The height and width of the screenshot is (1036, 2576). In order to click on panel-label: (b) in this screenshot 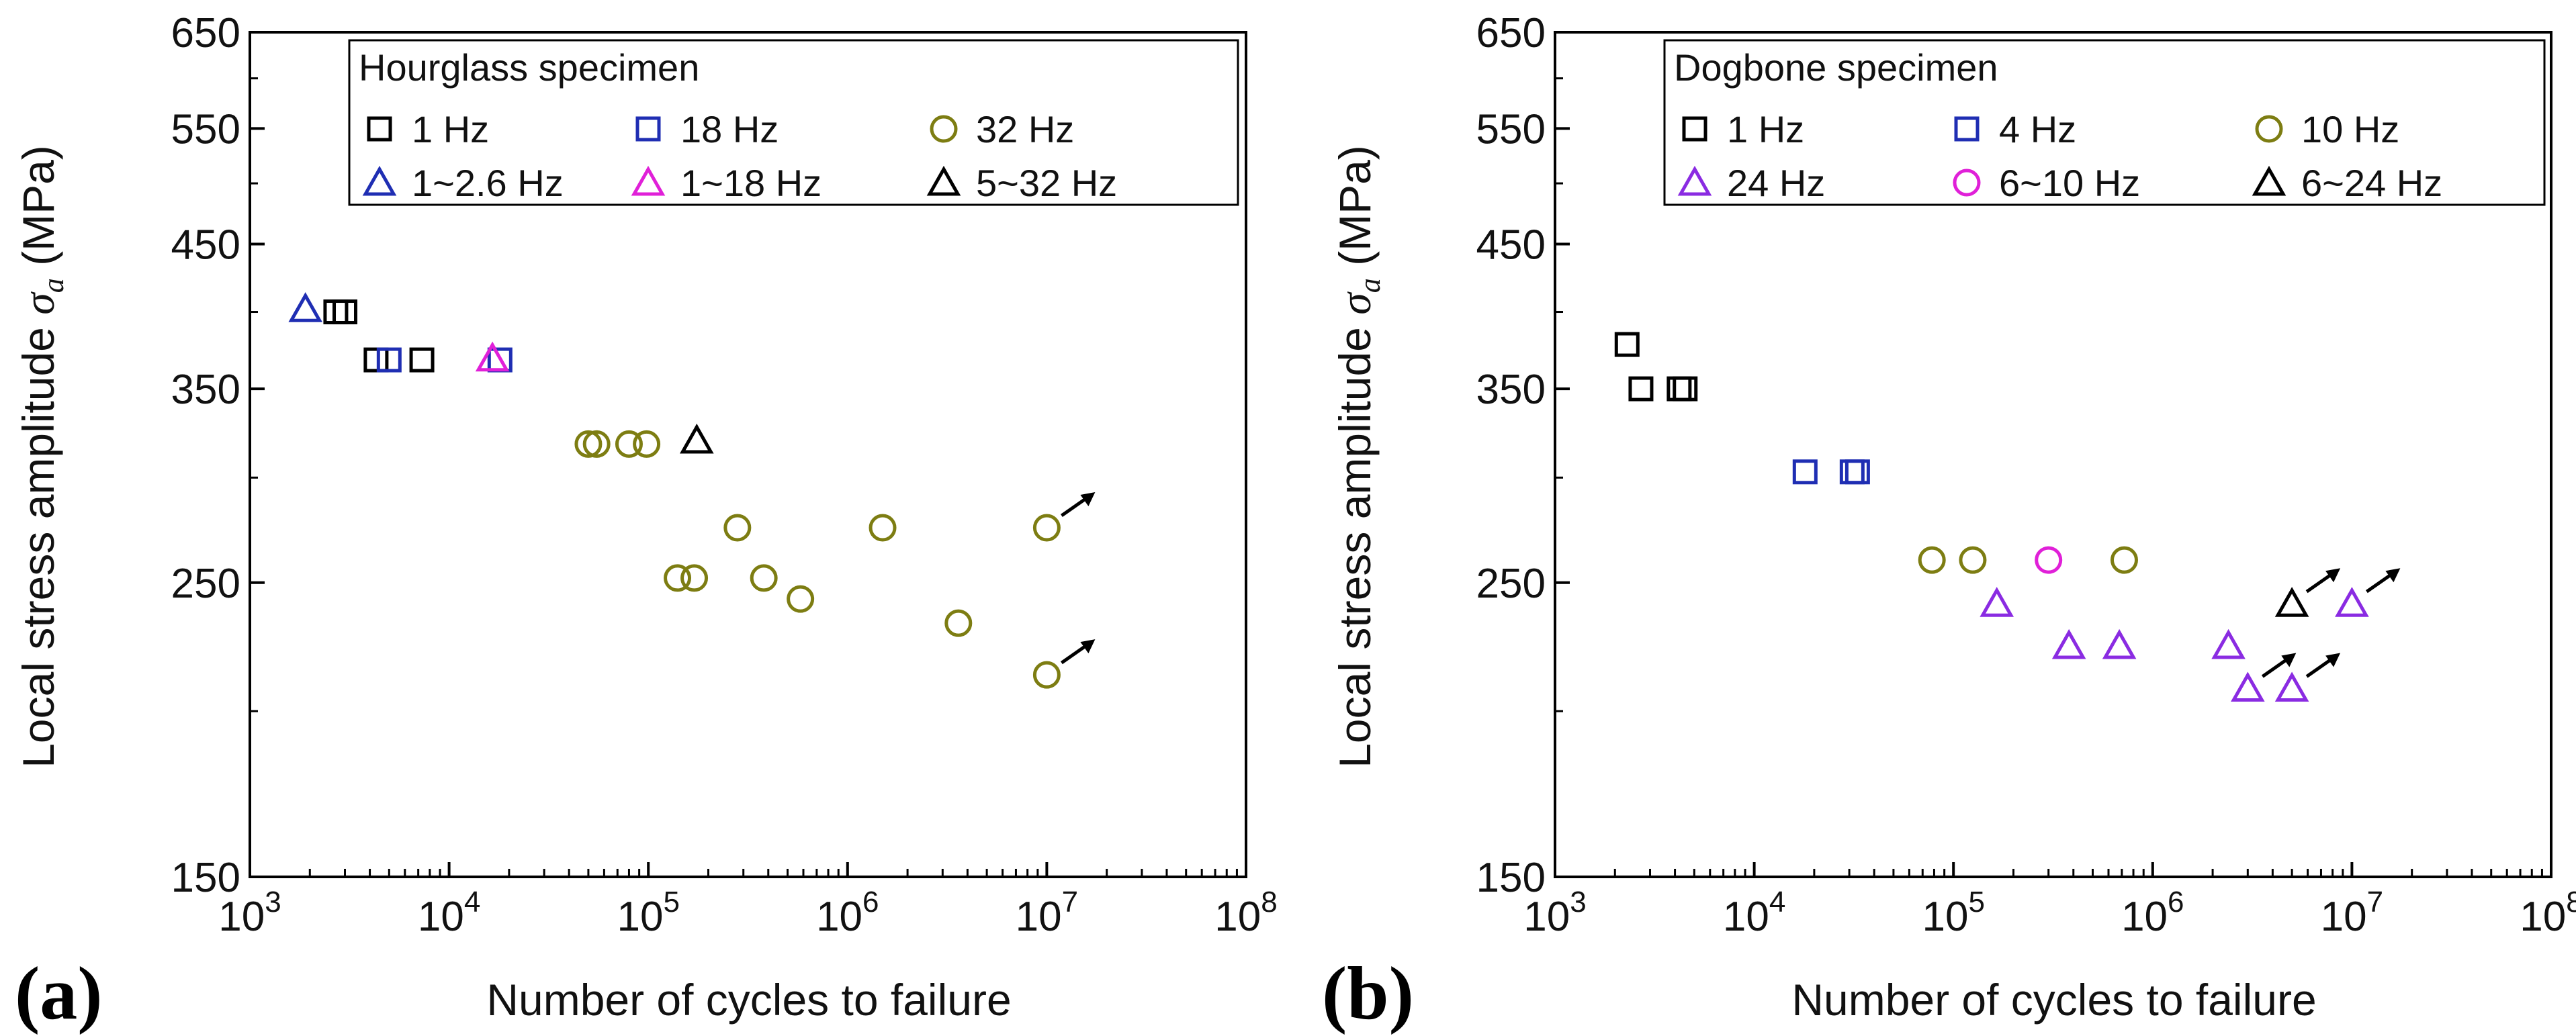, I will do `click(1368, 994)`.